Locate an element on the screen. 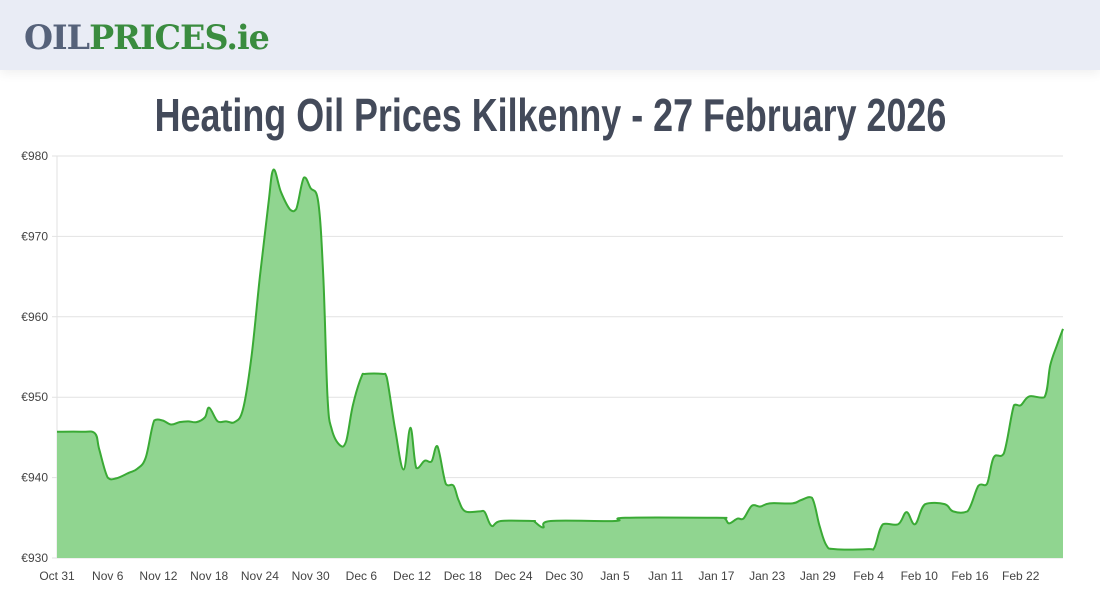  y-tick-label: €940 is located at coordinates (34, 478).